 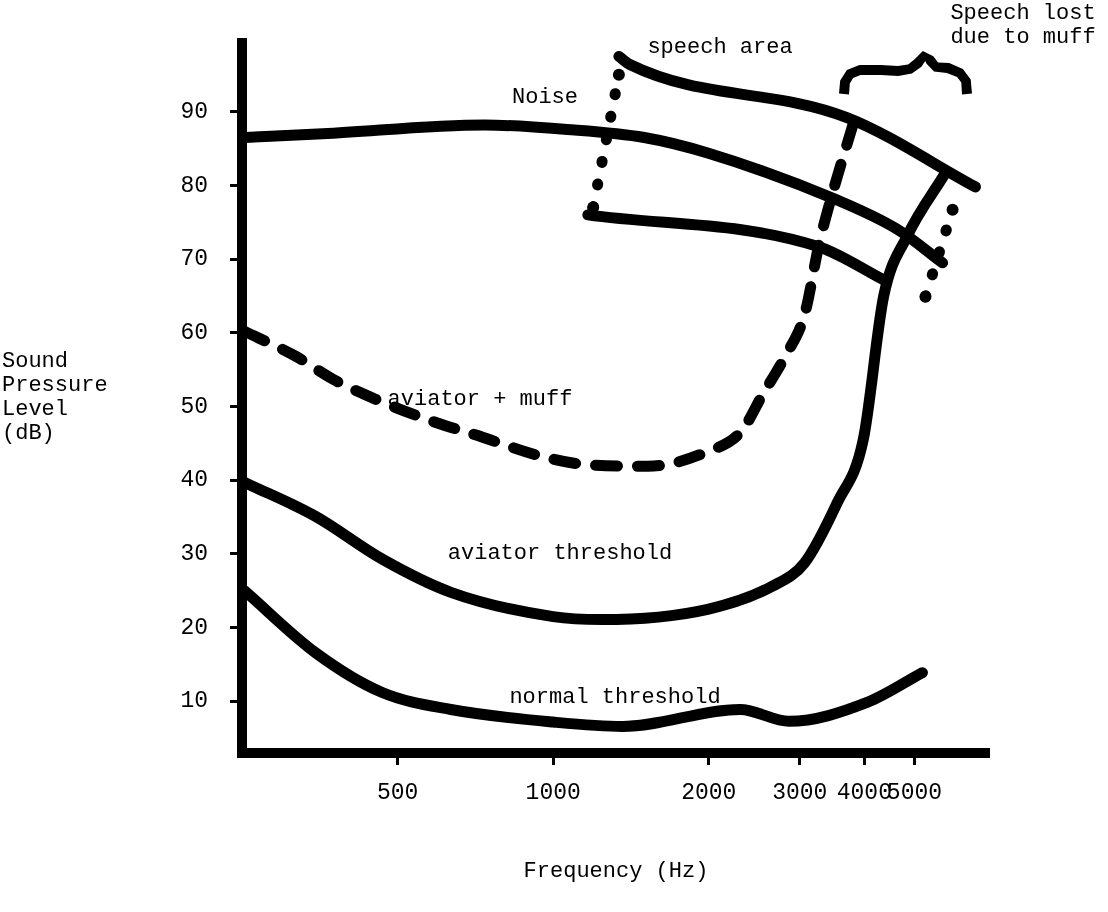 I want to click on x-tick-label: 3000, so click(x=800, y=792).